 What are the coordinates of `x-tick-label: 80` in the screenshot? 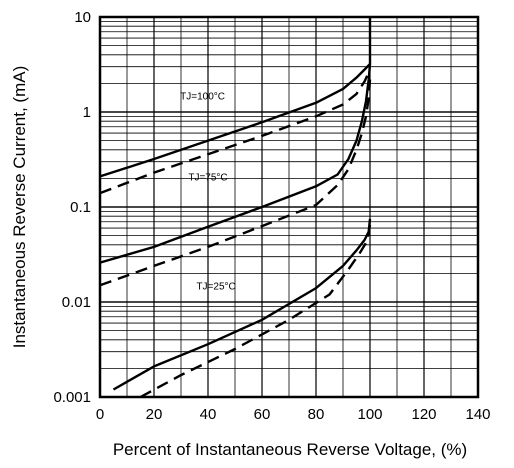 It's located at (316, 414).